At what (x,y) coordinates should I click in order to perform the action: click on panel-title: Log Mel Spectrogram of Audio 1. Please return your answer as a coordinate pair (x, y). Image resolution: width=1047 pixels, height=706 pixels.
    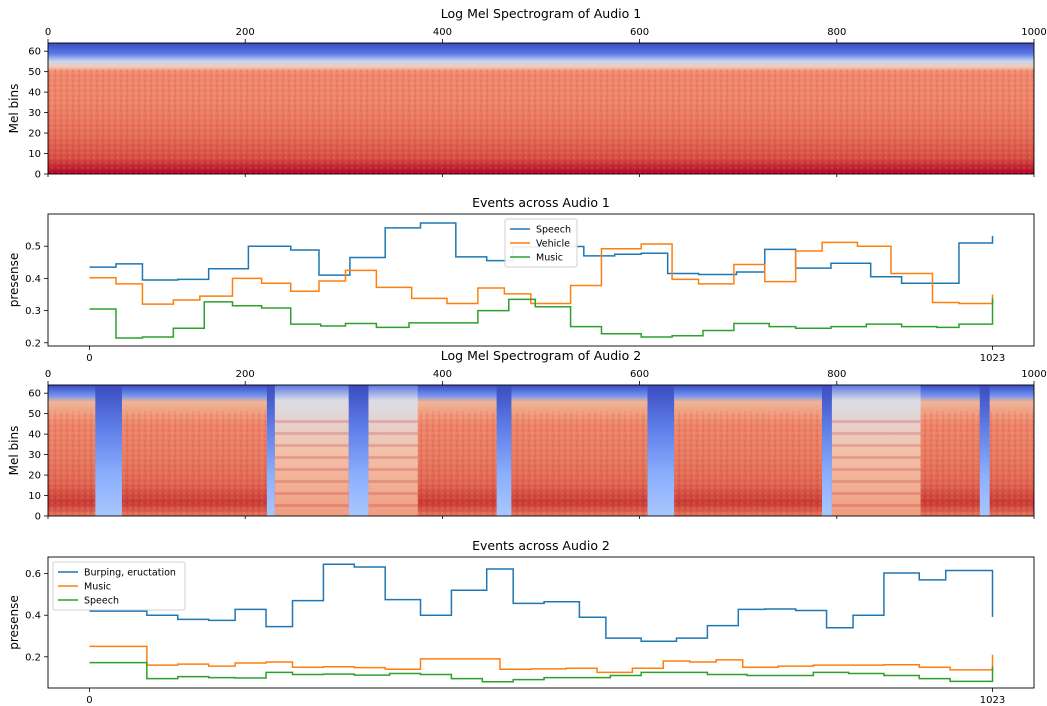
    Looking at the image, I should click on (541, 13).